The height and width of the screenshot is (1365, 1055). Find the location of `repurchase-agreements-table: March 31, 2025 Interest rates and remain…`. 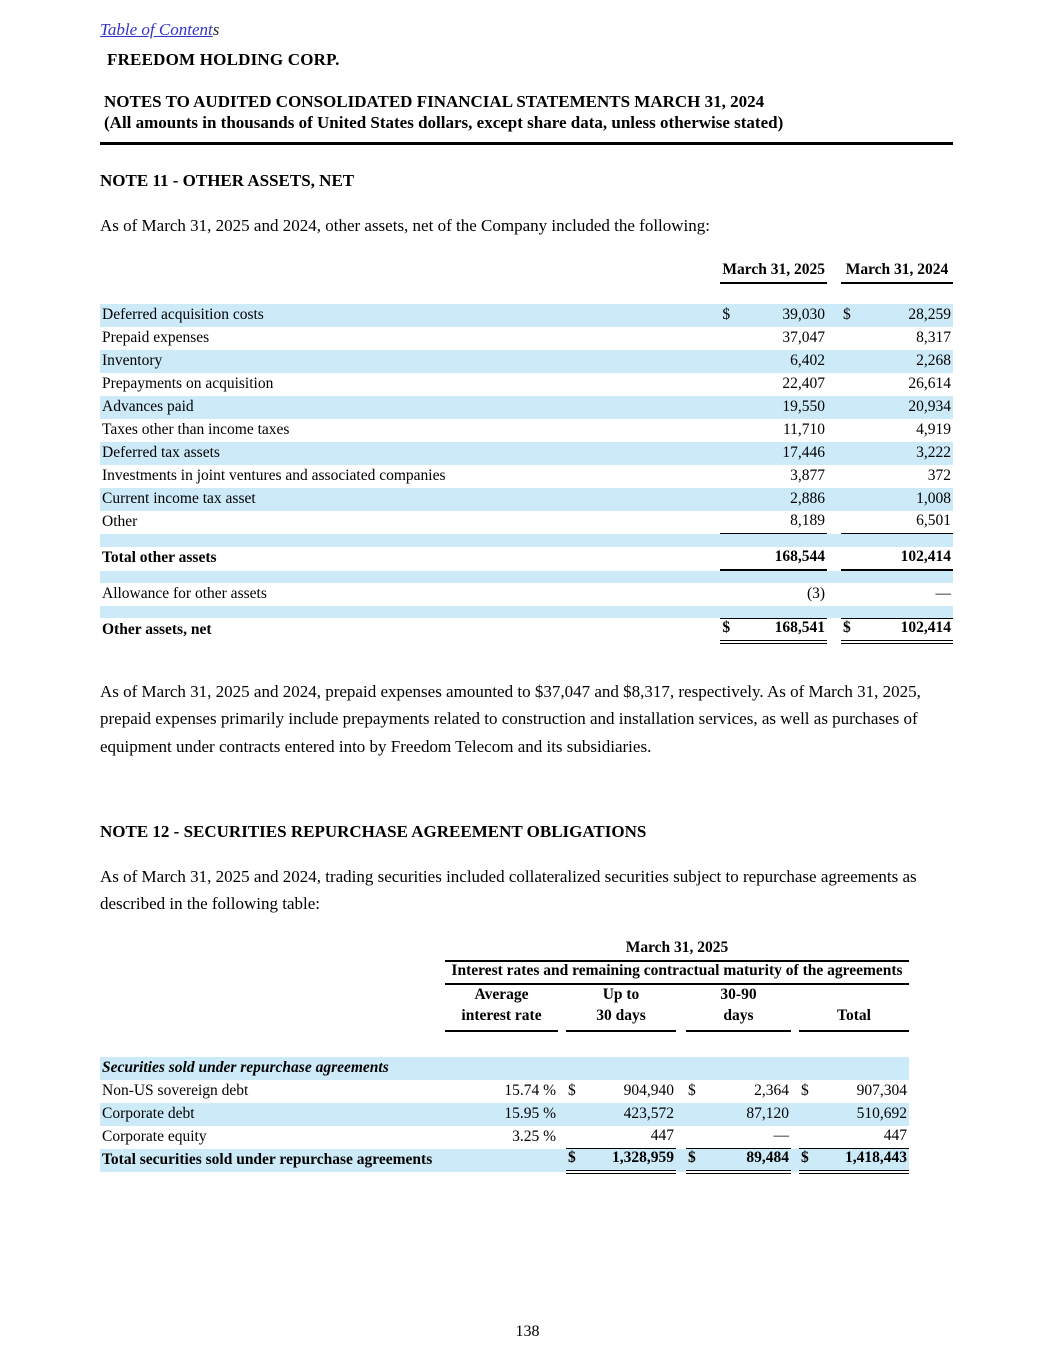

repurchase-agreements-table: March 31, 2025 Interest rates and remain… is located at coordinates (504, 1057).